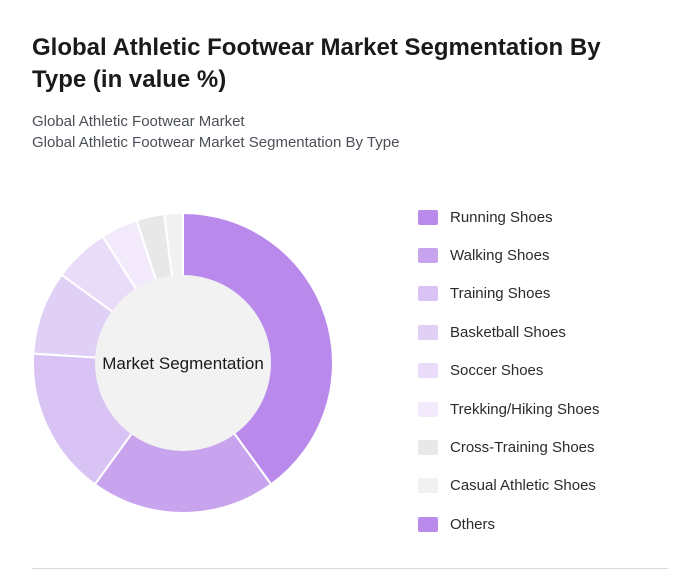 This screenshot has height=580, width=700. I want to click on legend-item: Running Shoes, so click(509, 217).